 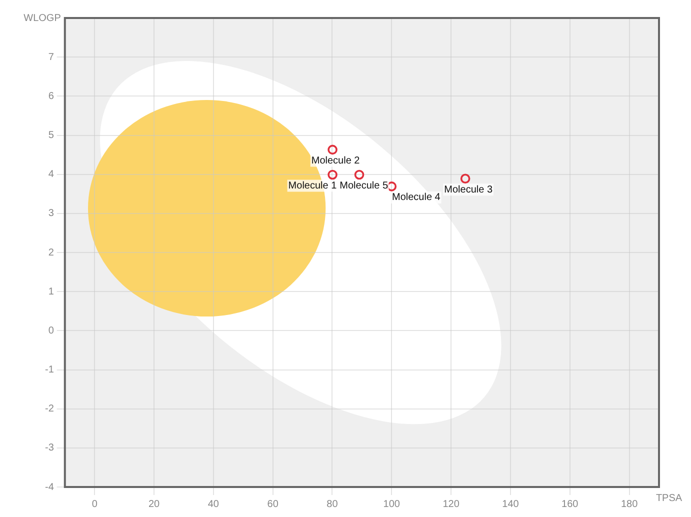 What do you see at coordinates (51, 330) in the screenshot?
I see `y-tick-label: 0` at bounding box center [51, 330].